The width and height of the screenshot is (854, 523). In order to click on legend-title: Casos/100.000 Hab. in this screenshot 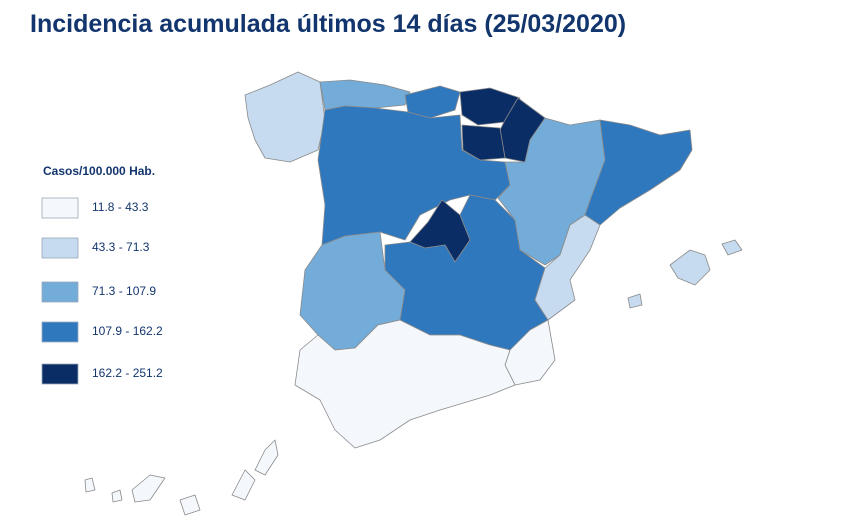, I will do `click(99, 171)`.